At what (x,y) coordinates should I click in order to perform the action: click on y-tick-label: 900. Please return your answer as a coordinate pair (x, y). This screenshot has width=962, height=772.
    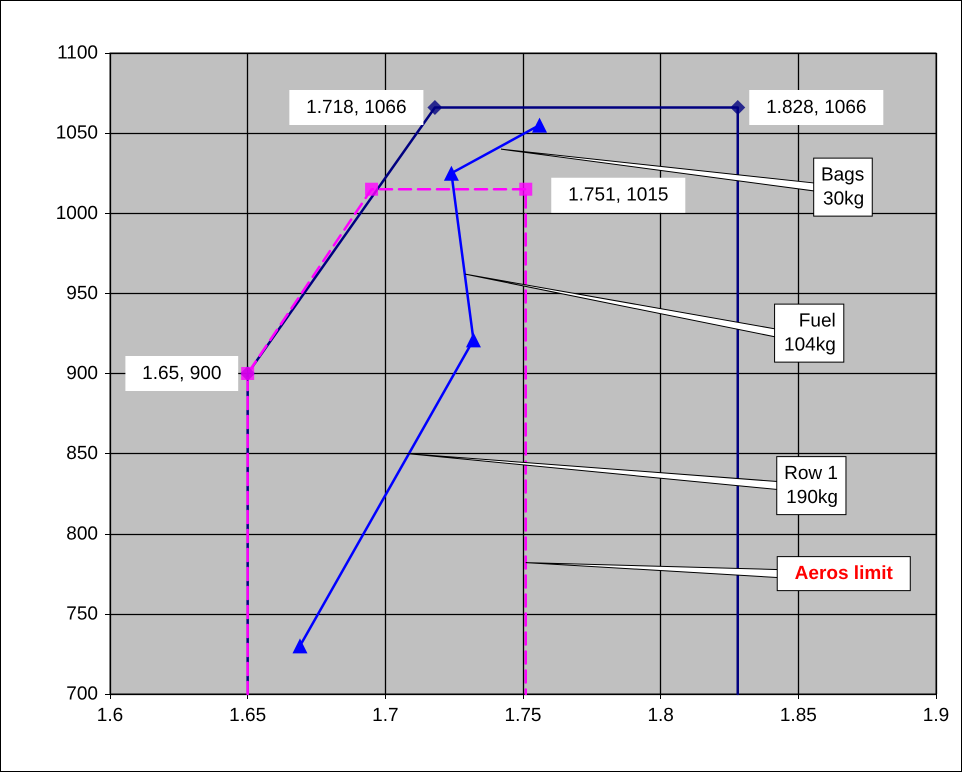
    Looking at the image, I should click on (82, 373).